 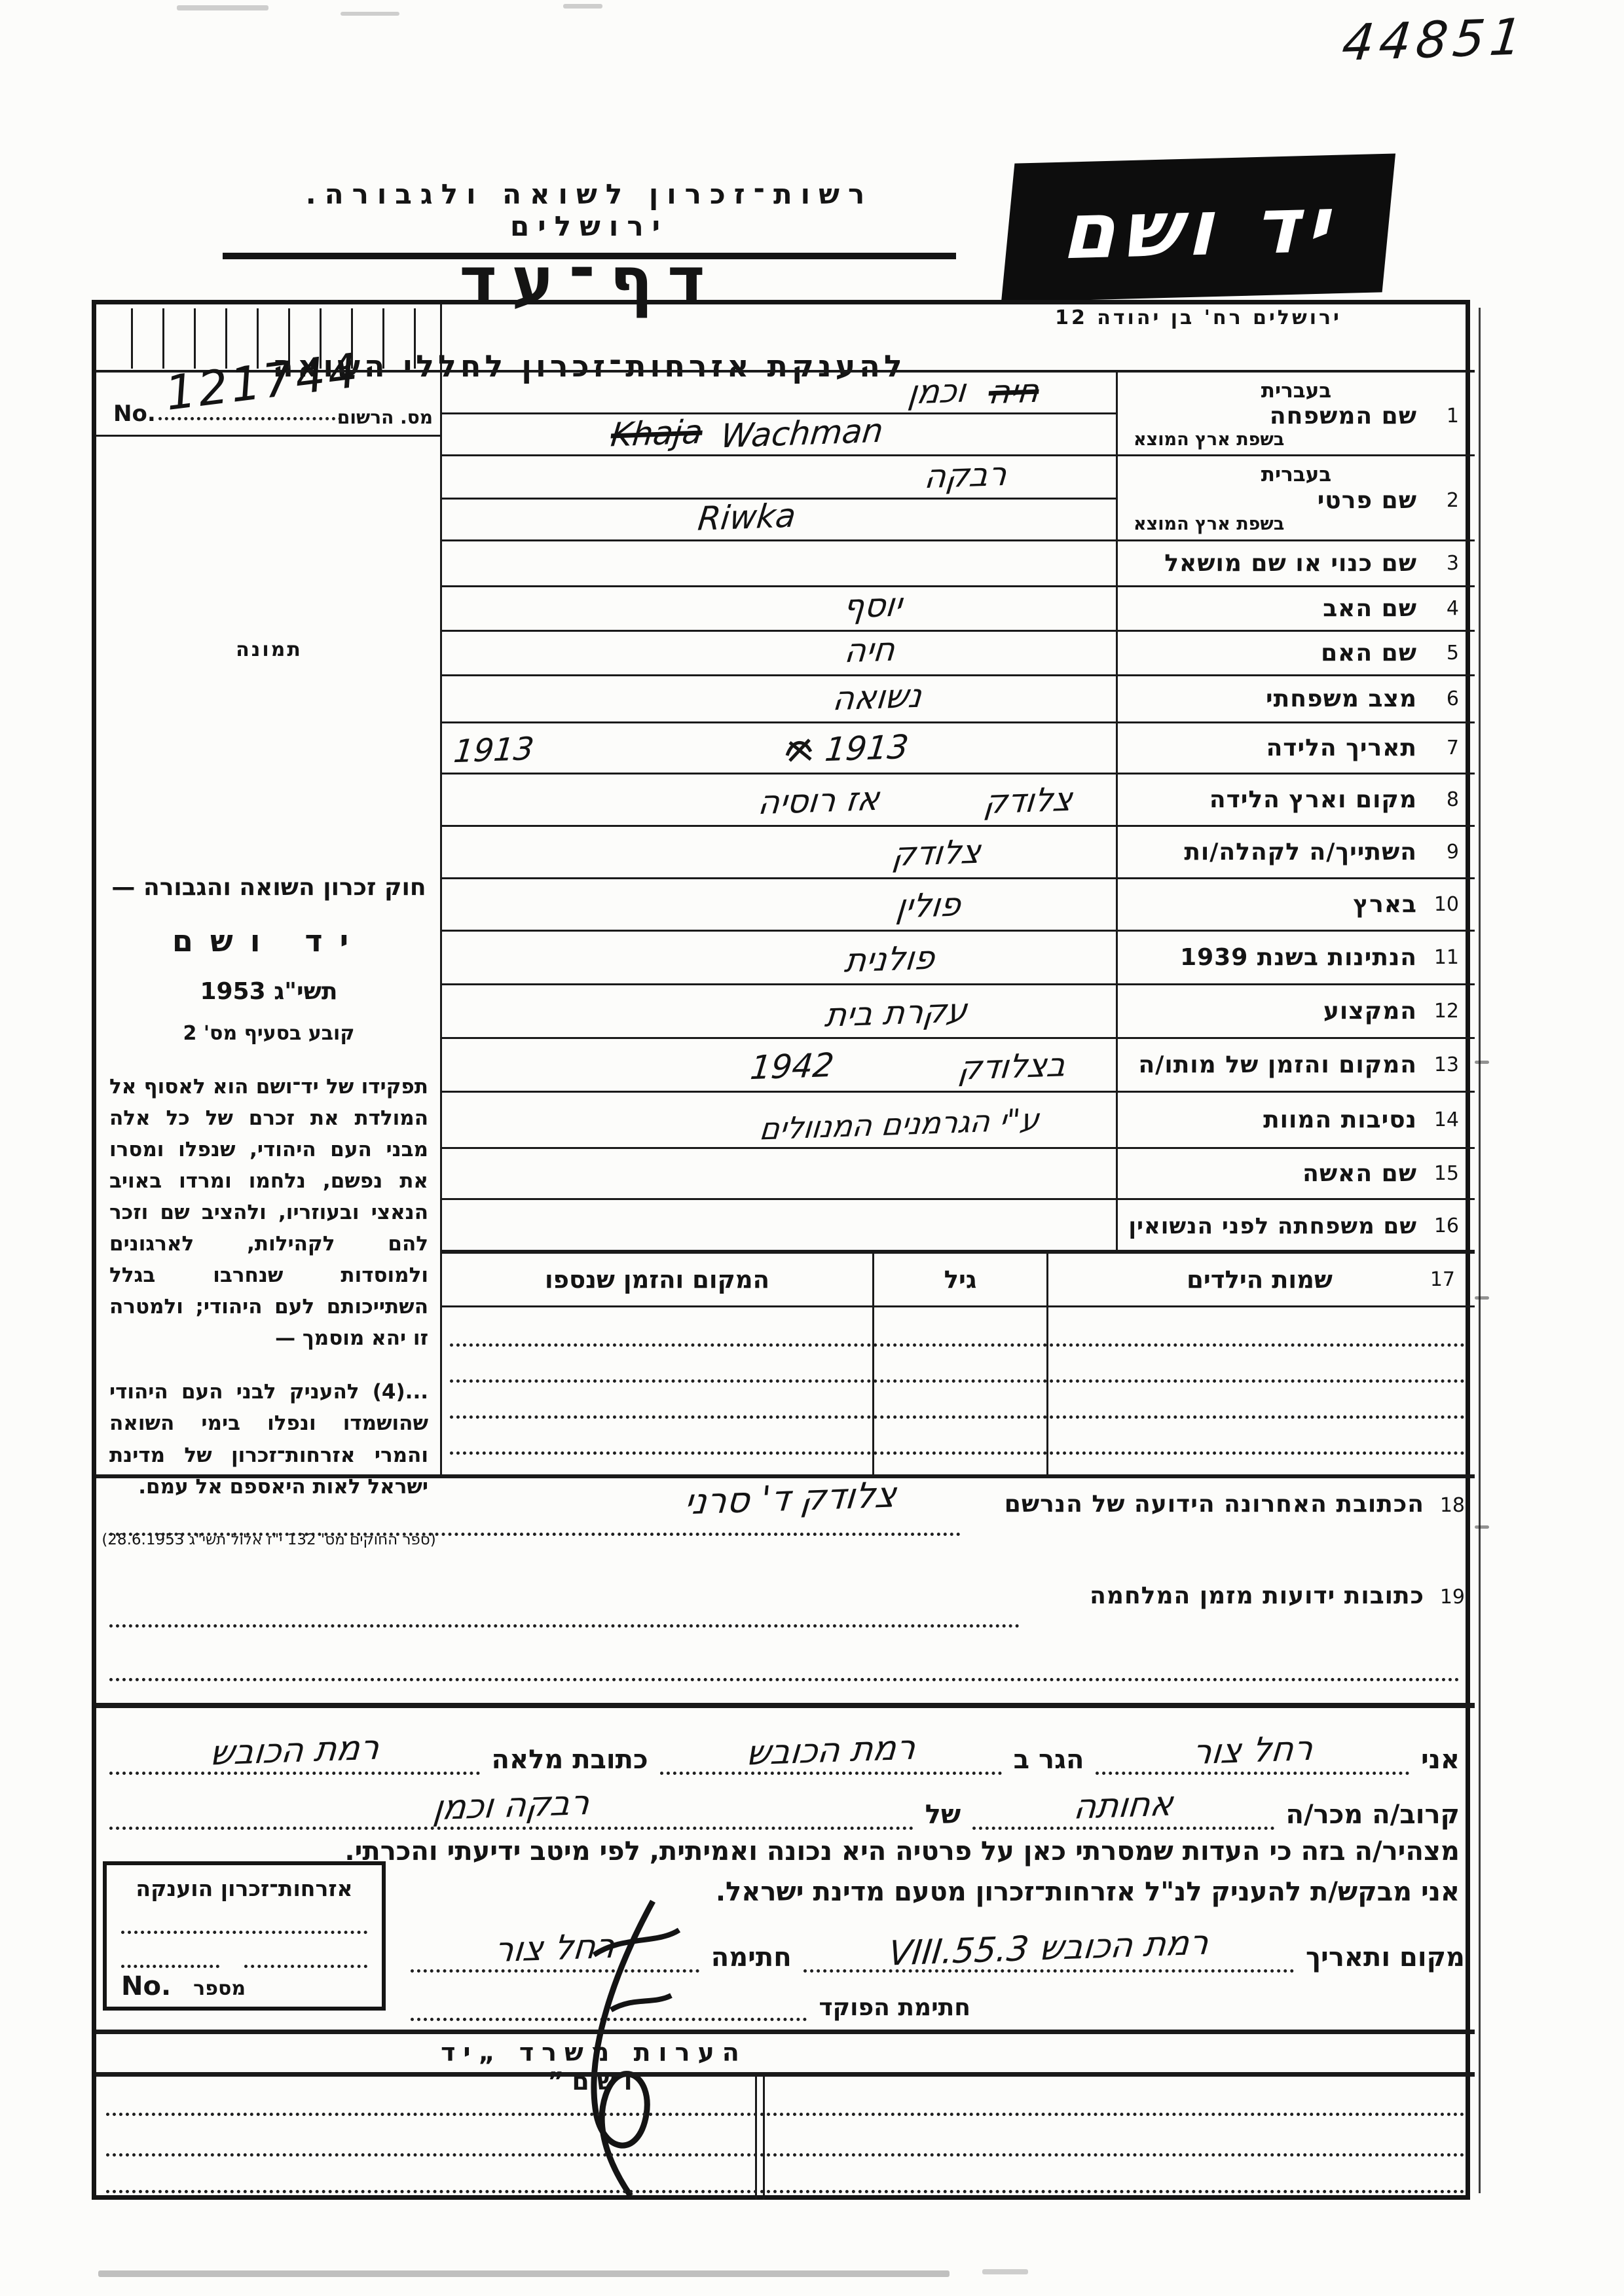 What do you see at coordinates (1452, 1597) in the screenshot?
I see `row-number: 19` at bounding box center [1452, 1597].